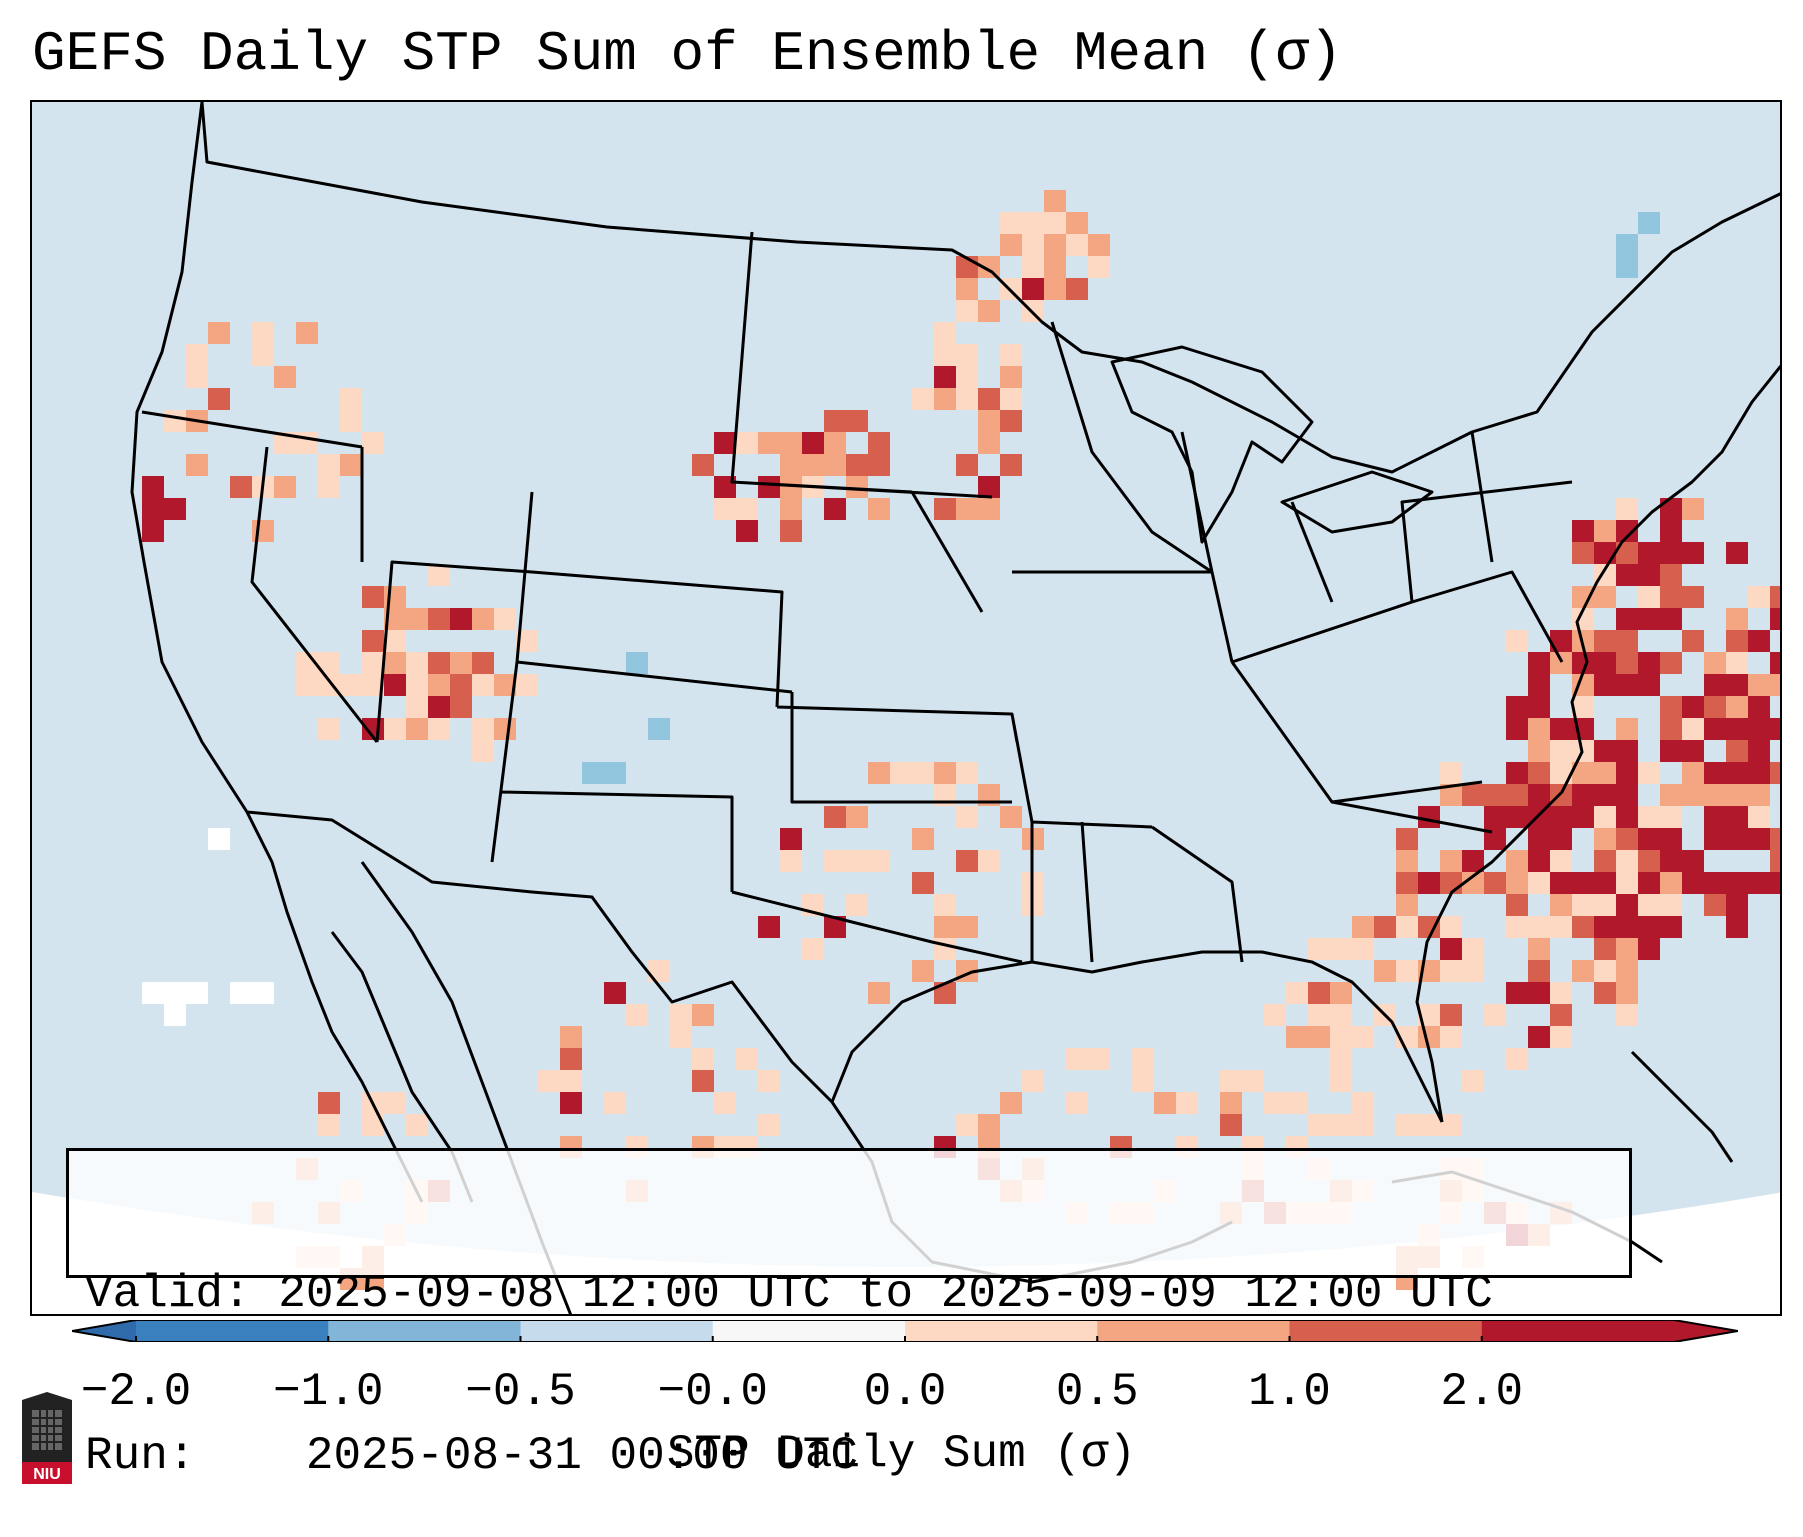 Image resolution: width=1803 pixels, height=1537 pixels. Describe the element at coordinates (47, 1474) in the screenshot. I see `logo-text: NIU` at that location.